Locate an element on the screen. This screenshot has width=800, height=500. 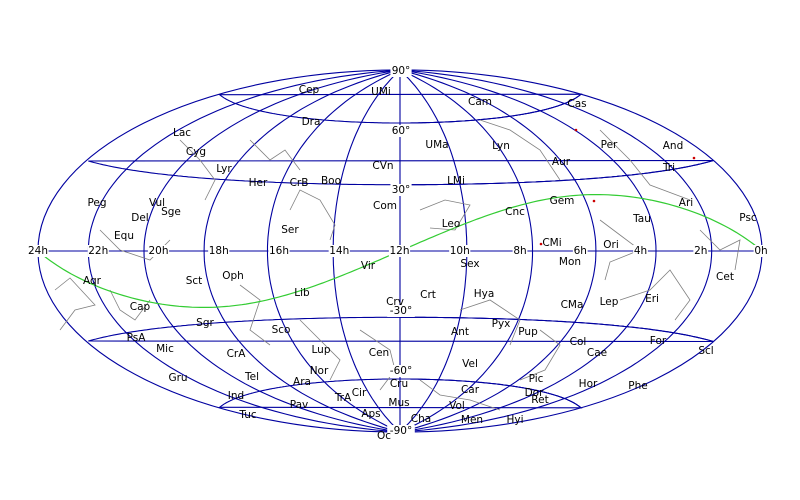
constellation-label-sct: Sct is located at coordinates (194, 281).